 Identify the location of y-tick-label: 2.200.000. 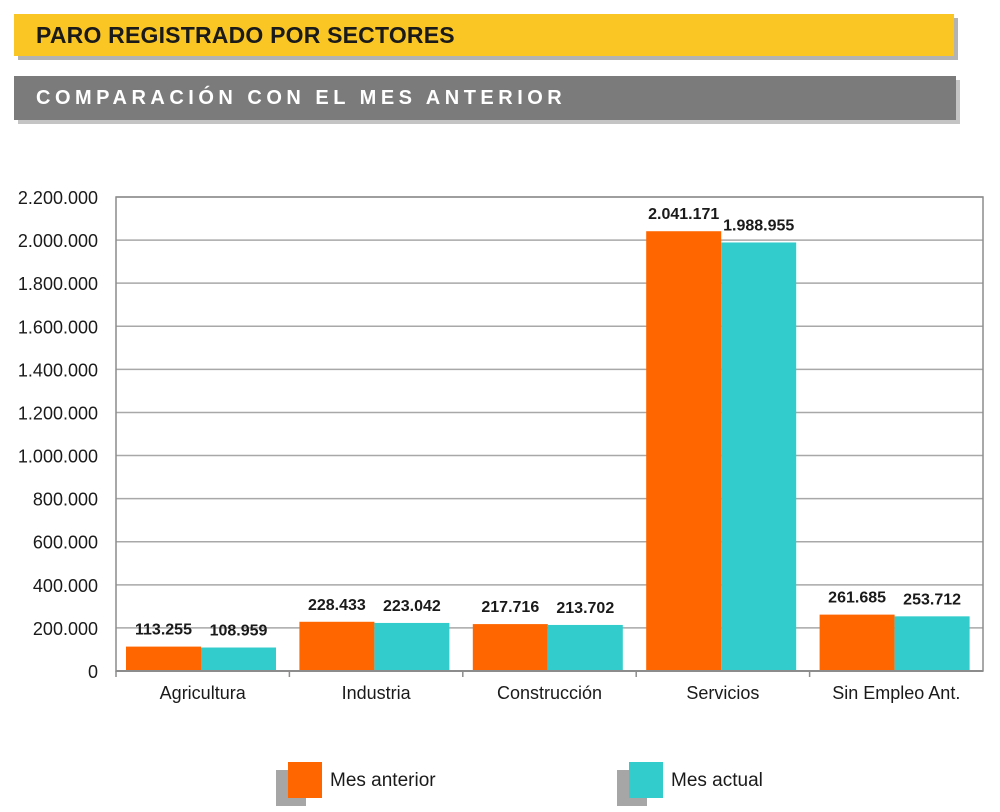
(58, 198).